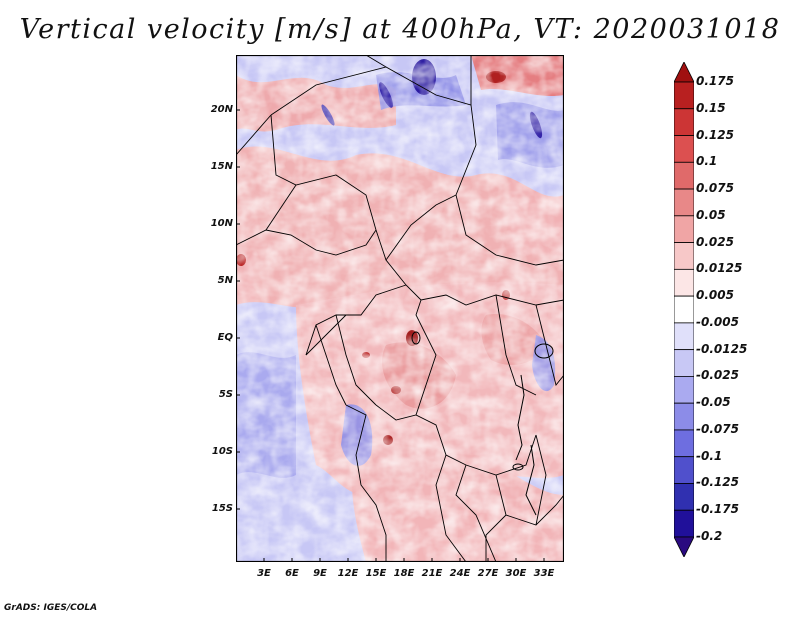  I want to click on lon-label: 21E, so click(432, 573).